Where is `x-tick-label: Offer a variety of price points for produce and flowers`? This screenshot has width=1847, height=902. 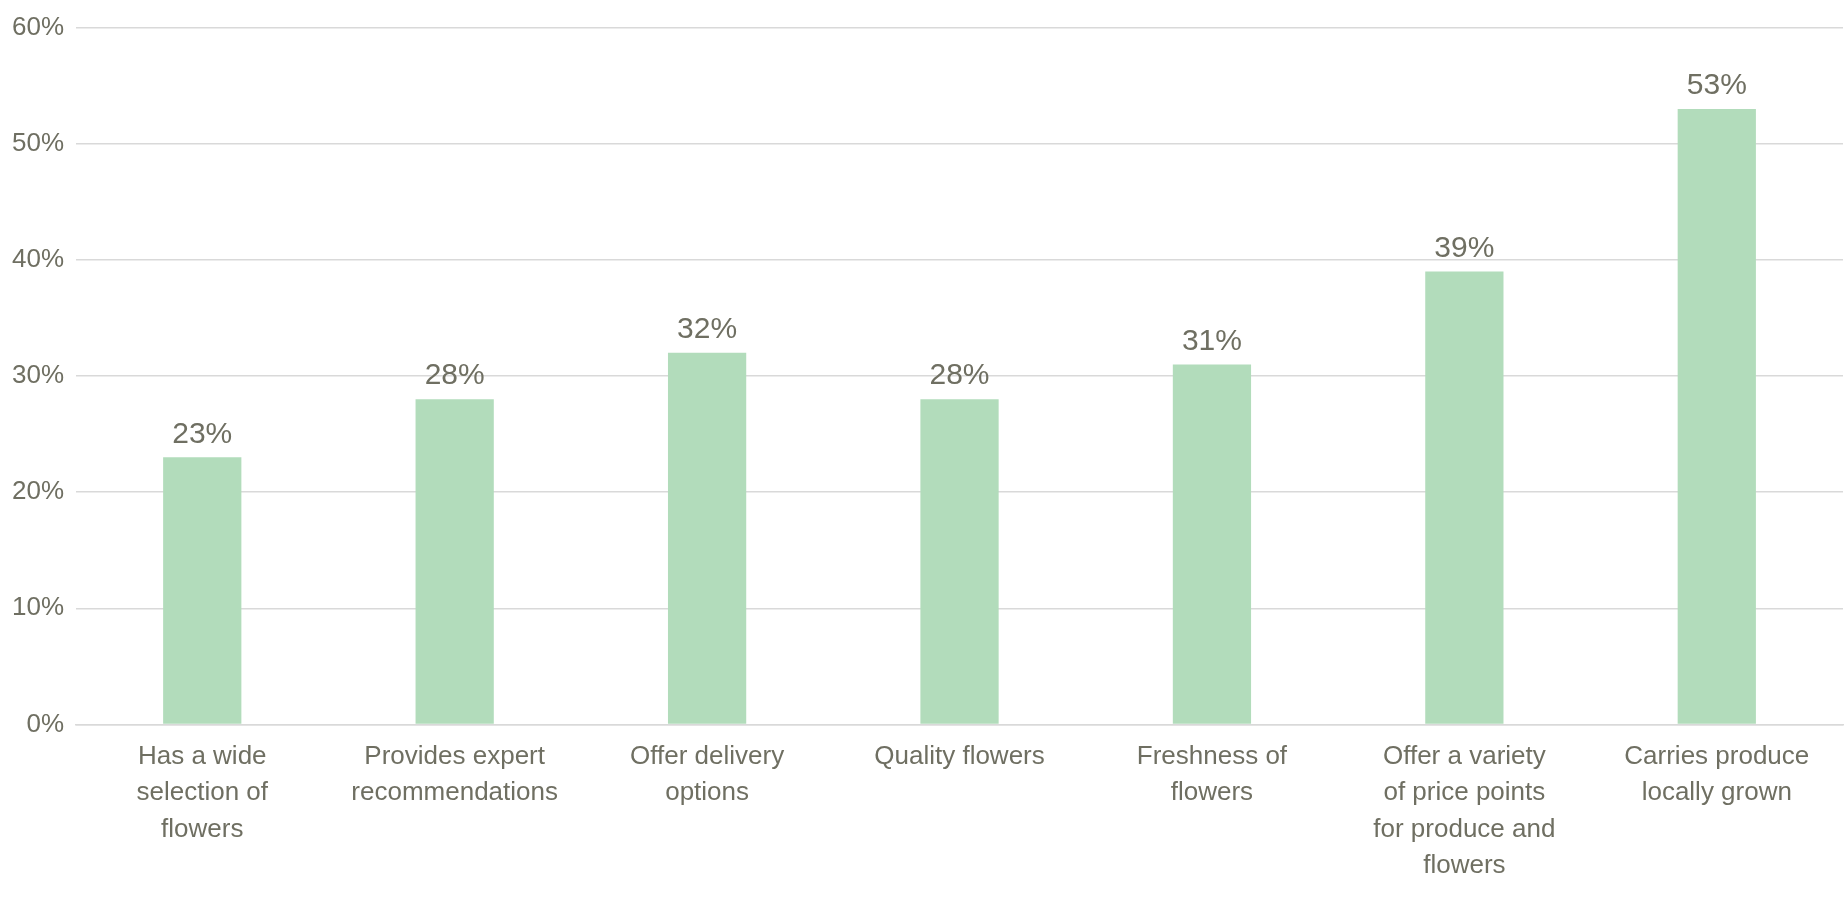
x-tick-label: Offer a variety of price points for produce and flowers is located at coordinates (1464, 809).